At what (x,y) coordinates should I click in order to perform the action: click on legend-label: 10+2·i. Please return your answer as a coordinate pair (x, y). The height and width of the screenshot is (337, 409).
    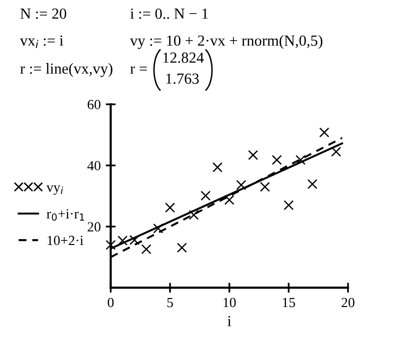
    Looking at the image, I should click on (66, 241).